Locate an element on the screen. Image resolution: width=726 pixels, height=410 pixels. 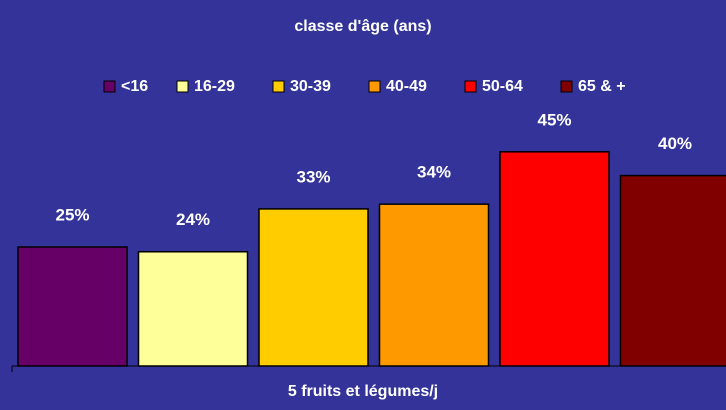
x-category-label: 5 fruits et légumes/j is located at coordinates (363, 391).